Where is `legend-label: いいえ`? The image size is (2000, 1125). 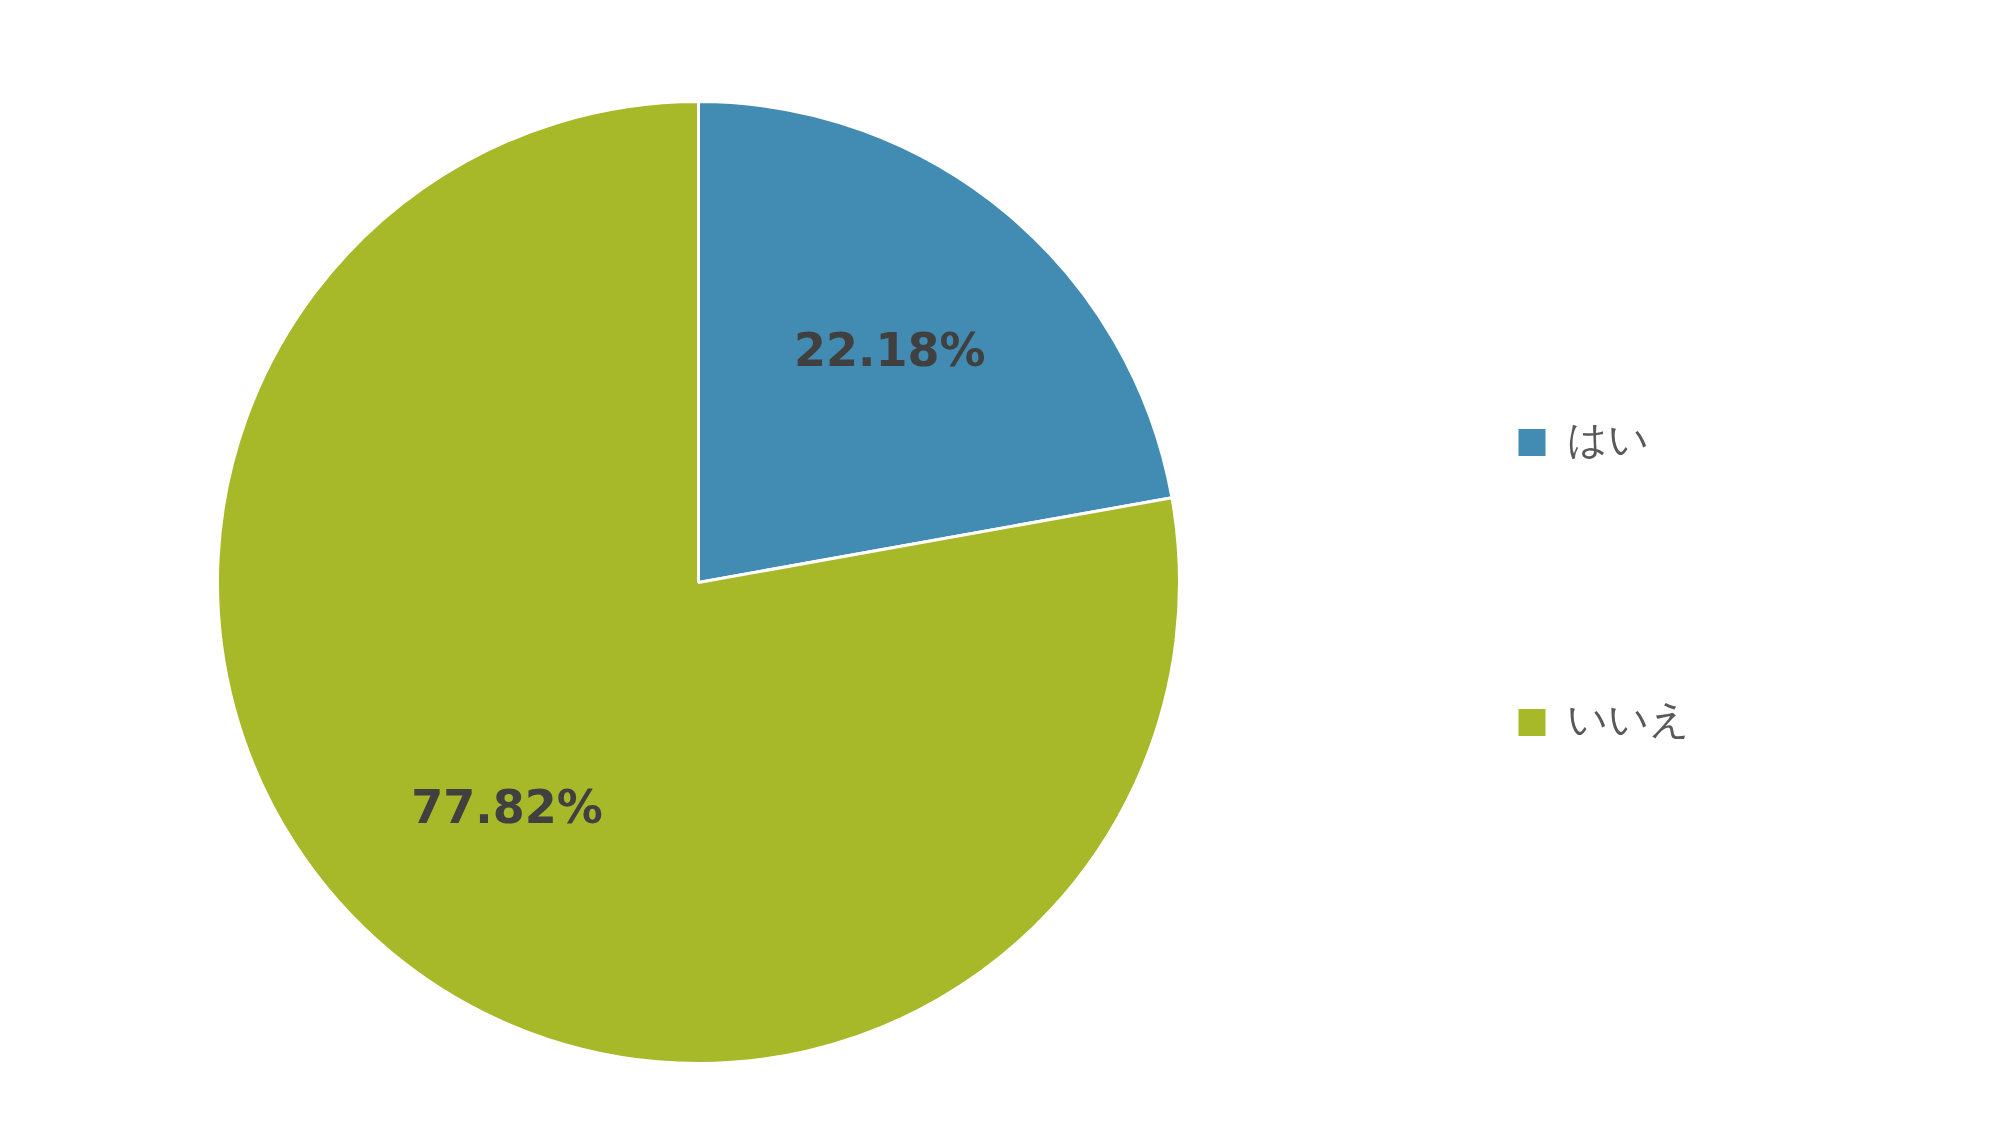
legend-label: いいえ is located at coordinates (1628, 718).